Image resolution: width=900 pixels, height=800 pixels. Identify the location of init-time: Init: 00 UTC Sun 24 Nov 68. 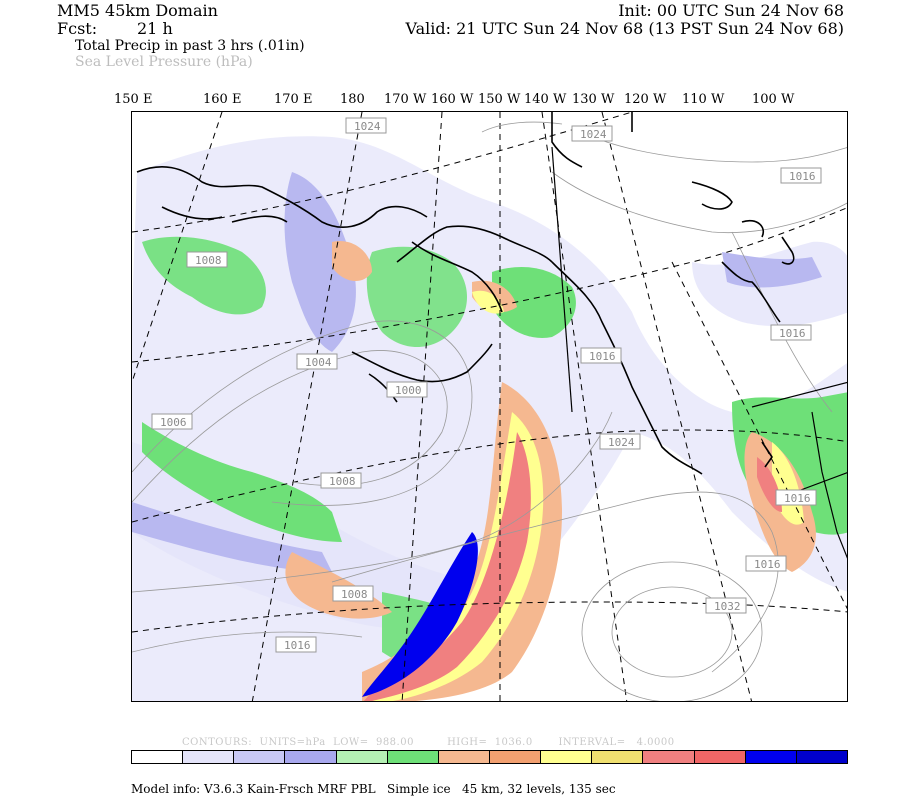
(731, 10).